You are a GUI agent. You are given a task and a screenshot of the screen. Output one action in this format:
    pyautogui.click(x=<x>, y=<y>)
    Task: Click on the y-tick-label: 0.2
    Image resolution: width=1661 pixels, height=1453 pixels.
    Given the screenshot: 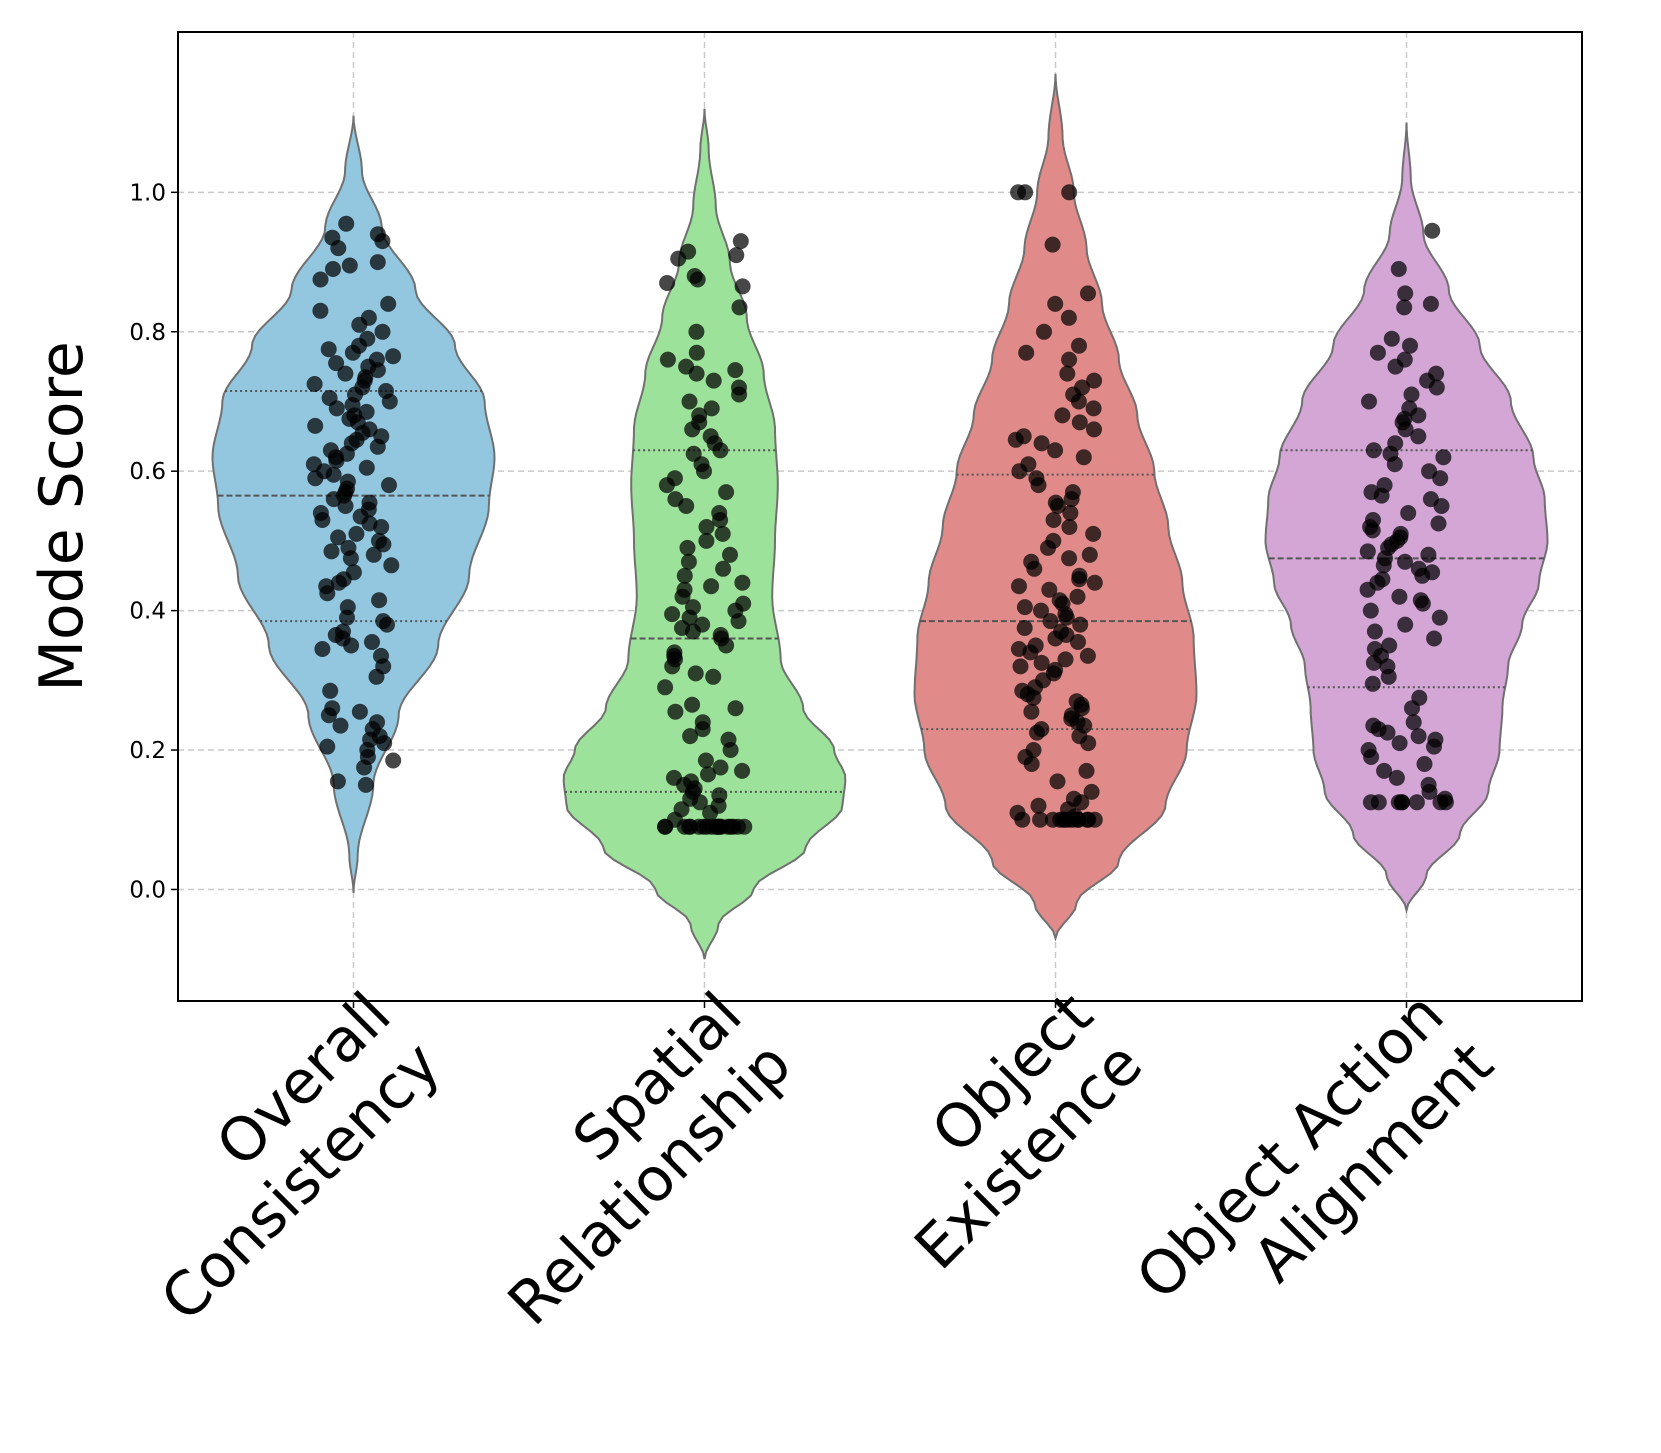 What is the action you would take?
    pyautogui.click(x=147, y=751)
    